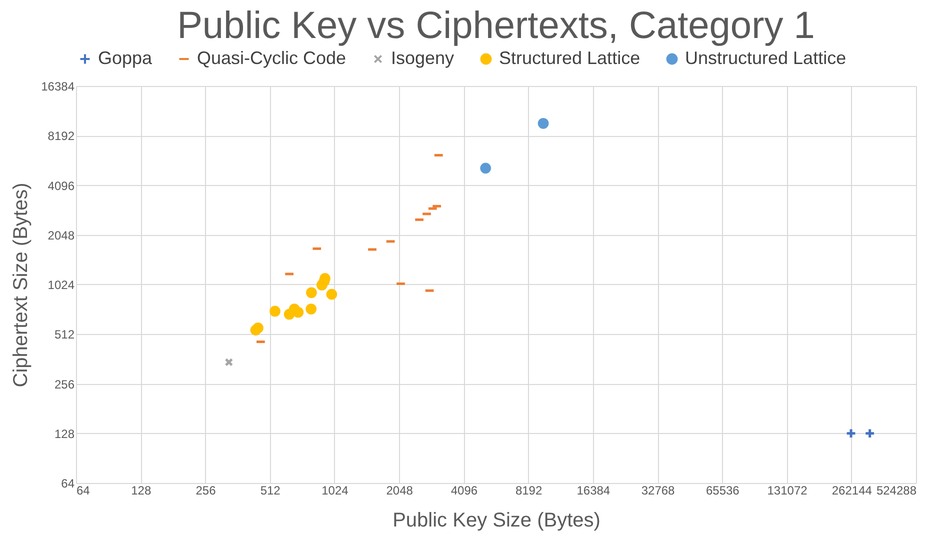 Image resolution: width=936 pixels, height=538 pixels. Describe the element at coordinates (422, 58) in the screenshot. I see `legend-label: Isogeny` at that location.